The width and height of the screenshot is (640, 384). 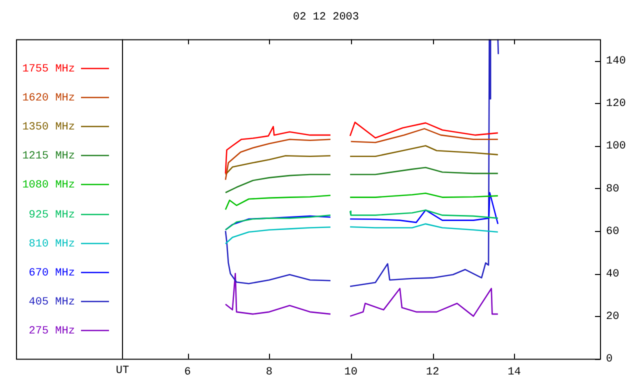 I want to click on legend-label: 1620 MHz, so click(x=48, y=98).